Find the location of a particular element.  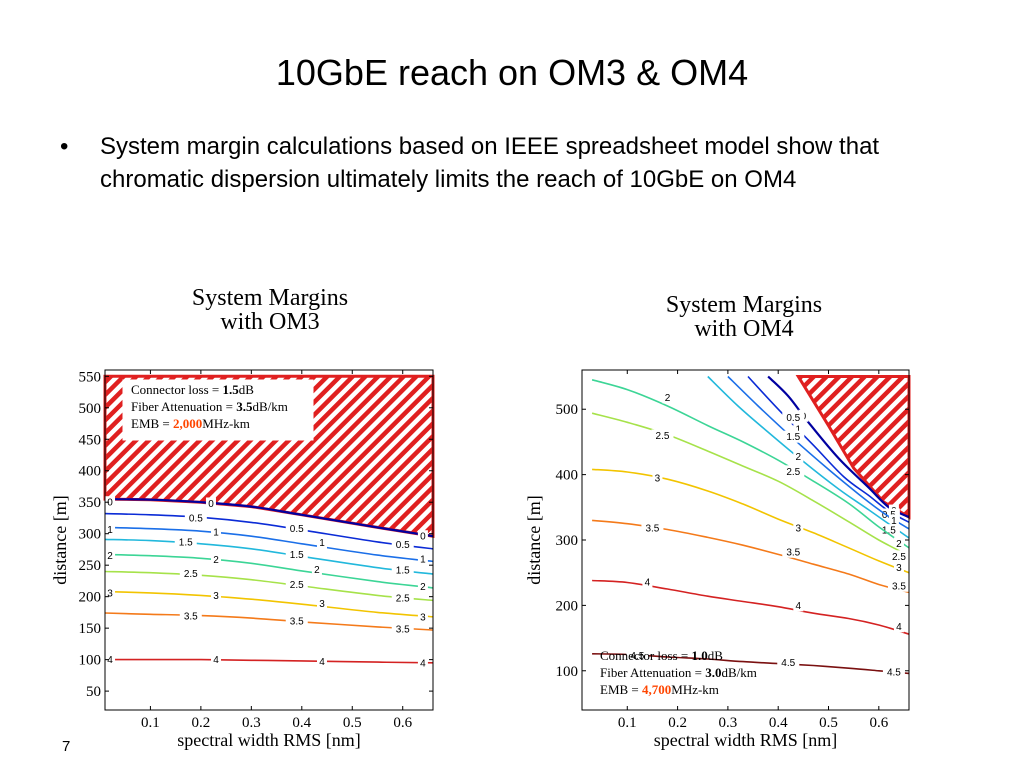

contour-line-3.5 is located at coordinates (269, 621).